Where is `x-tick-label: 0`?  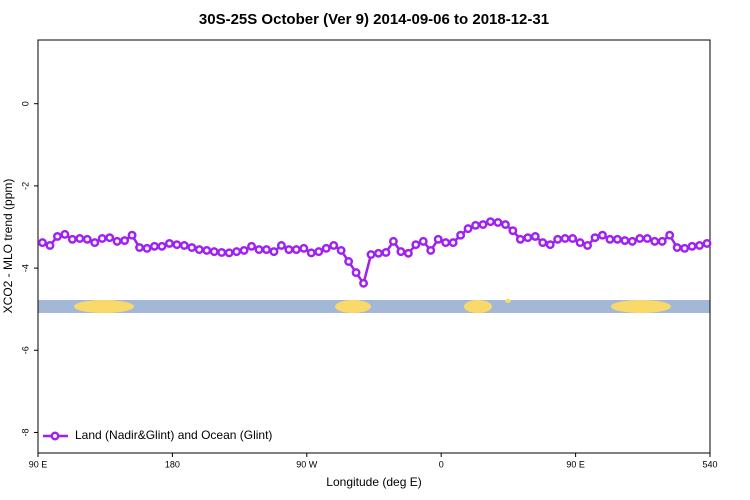 x-tick-label: 0 is located at coordinates (441, 464).